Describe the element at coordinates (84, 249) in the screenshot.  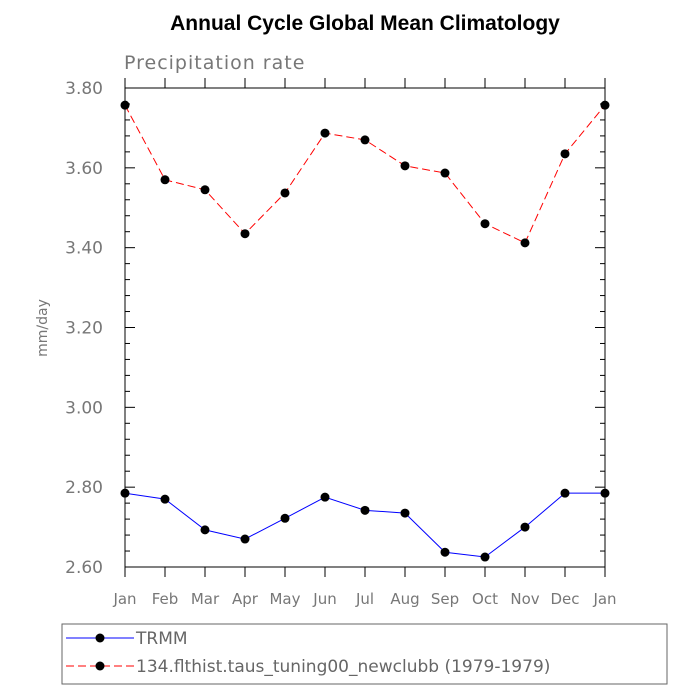
I see `y-tick-label: 3.40` at that location.